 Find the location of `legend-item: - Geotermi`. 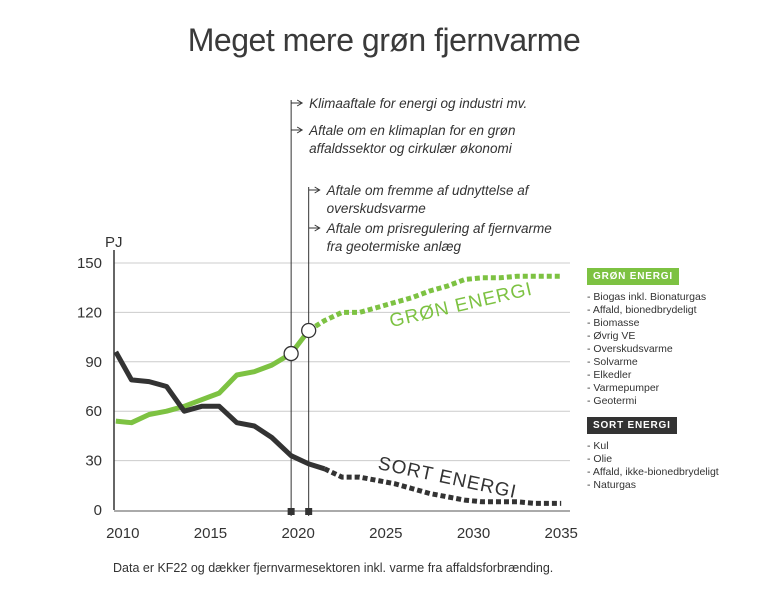

legend-item: - Geotermi is located at coordinates (612, 401).